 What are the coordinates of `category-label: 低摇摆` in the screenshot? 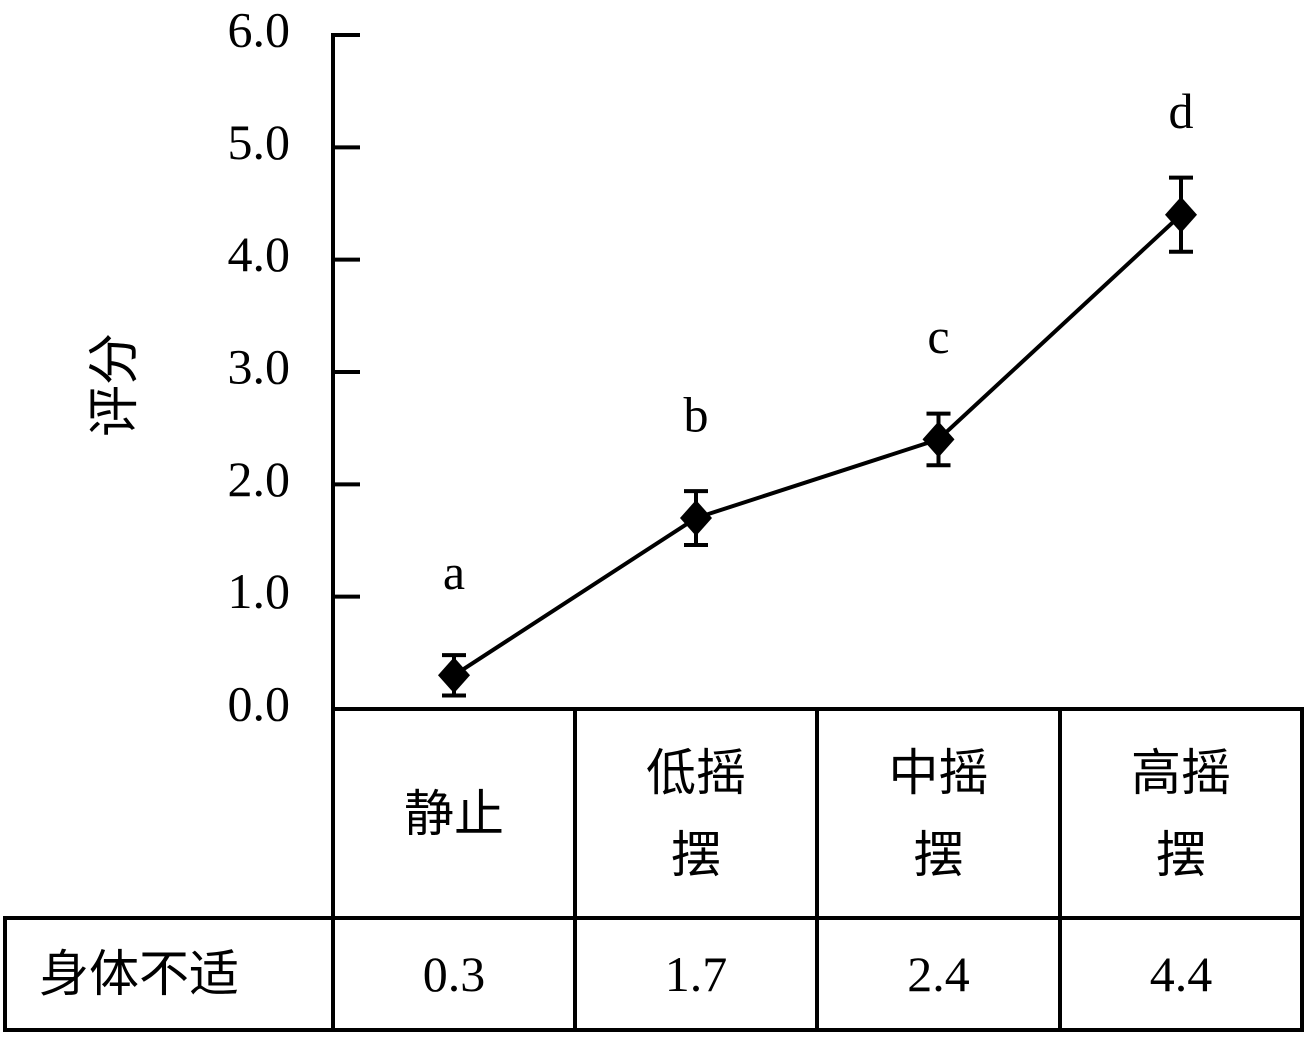 It's located at (696, 813).